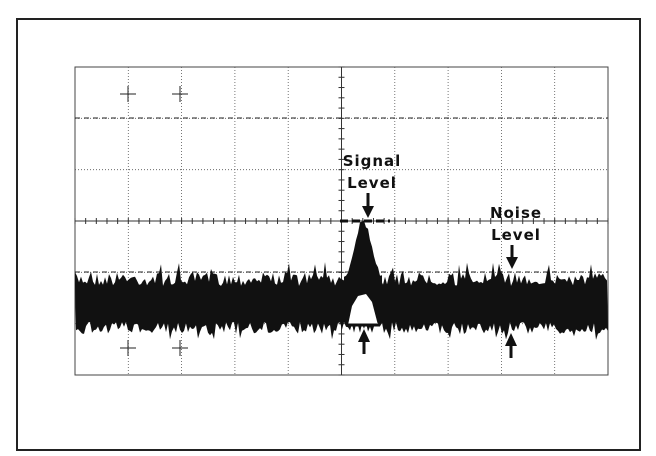  What do you see at coordinates (341, 301) in the screenshot?
I see `noise-trace` at bounding box center [341, 301].